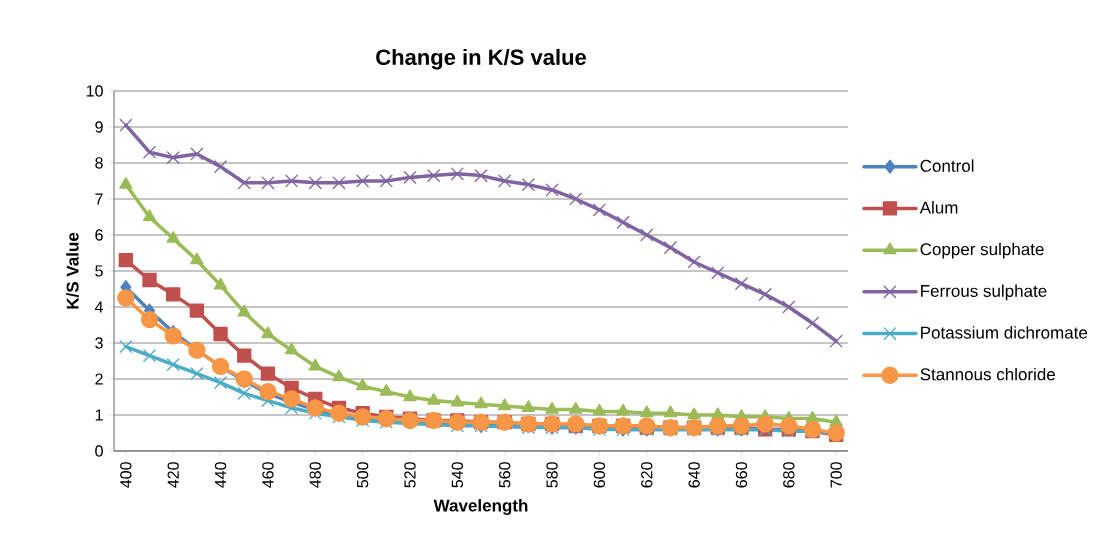 Image resolution: width=1116 pixels, height=550 pixels. Describe the element at coordinates (94, 91) in the screenshot. I see `y-tick-label: 10` at that location.